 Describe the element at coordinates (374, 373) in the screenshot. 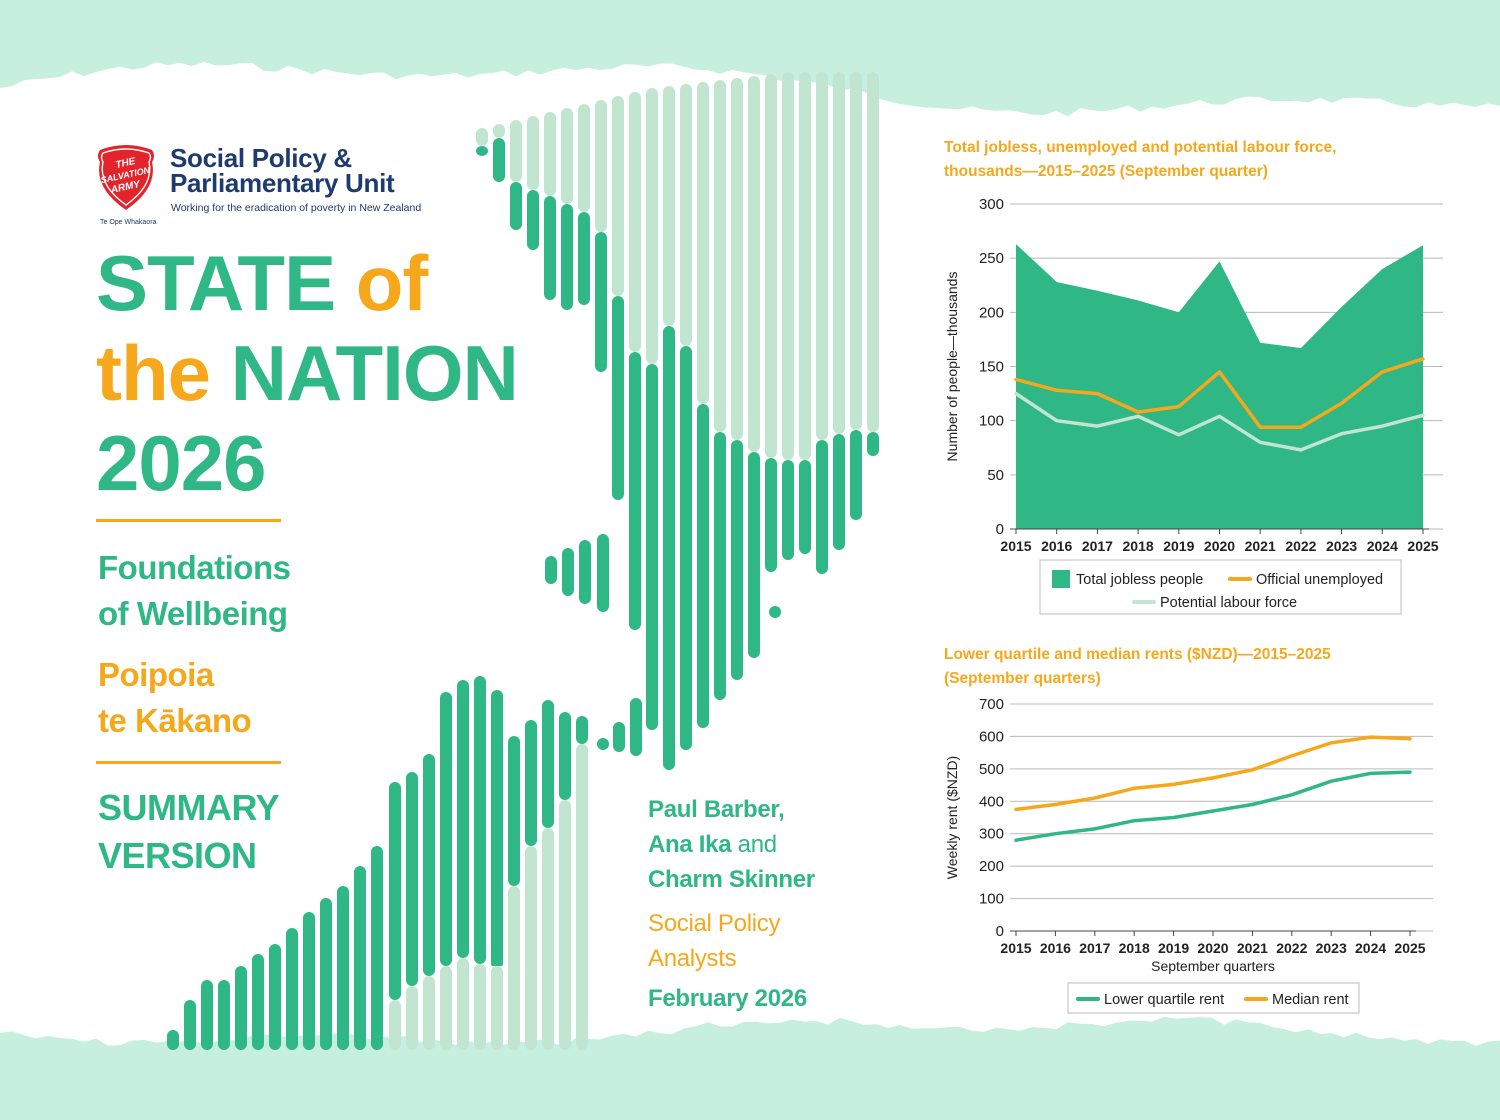

I see `title-nation: NATION` at that location.